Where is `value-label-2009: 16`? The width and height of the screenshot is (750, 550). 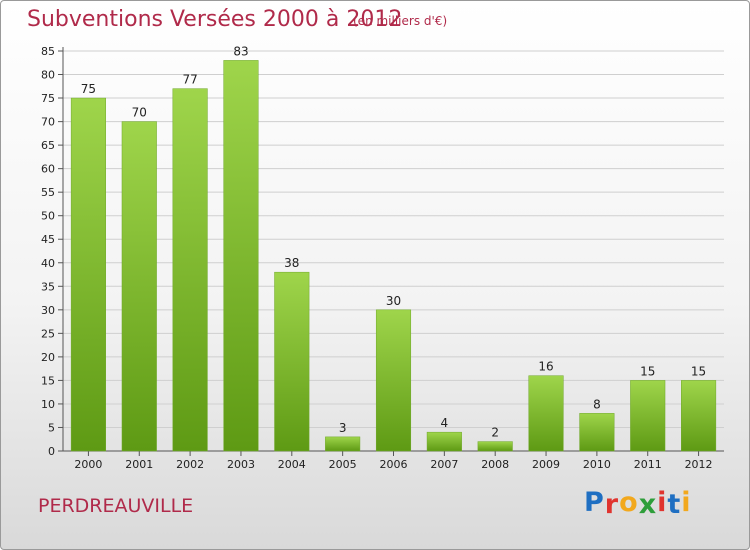
value-label-2009: 16 is located at coordinates (545, 367).